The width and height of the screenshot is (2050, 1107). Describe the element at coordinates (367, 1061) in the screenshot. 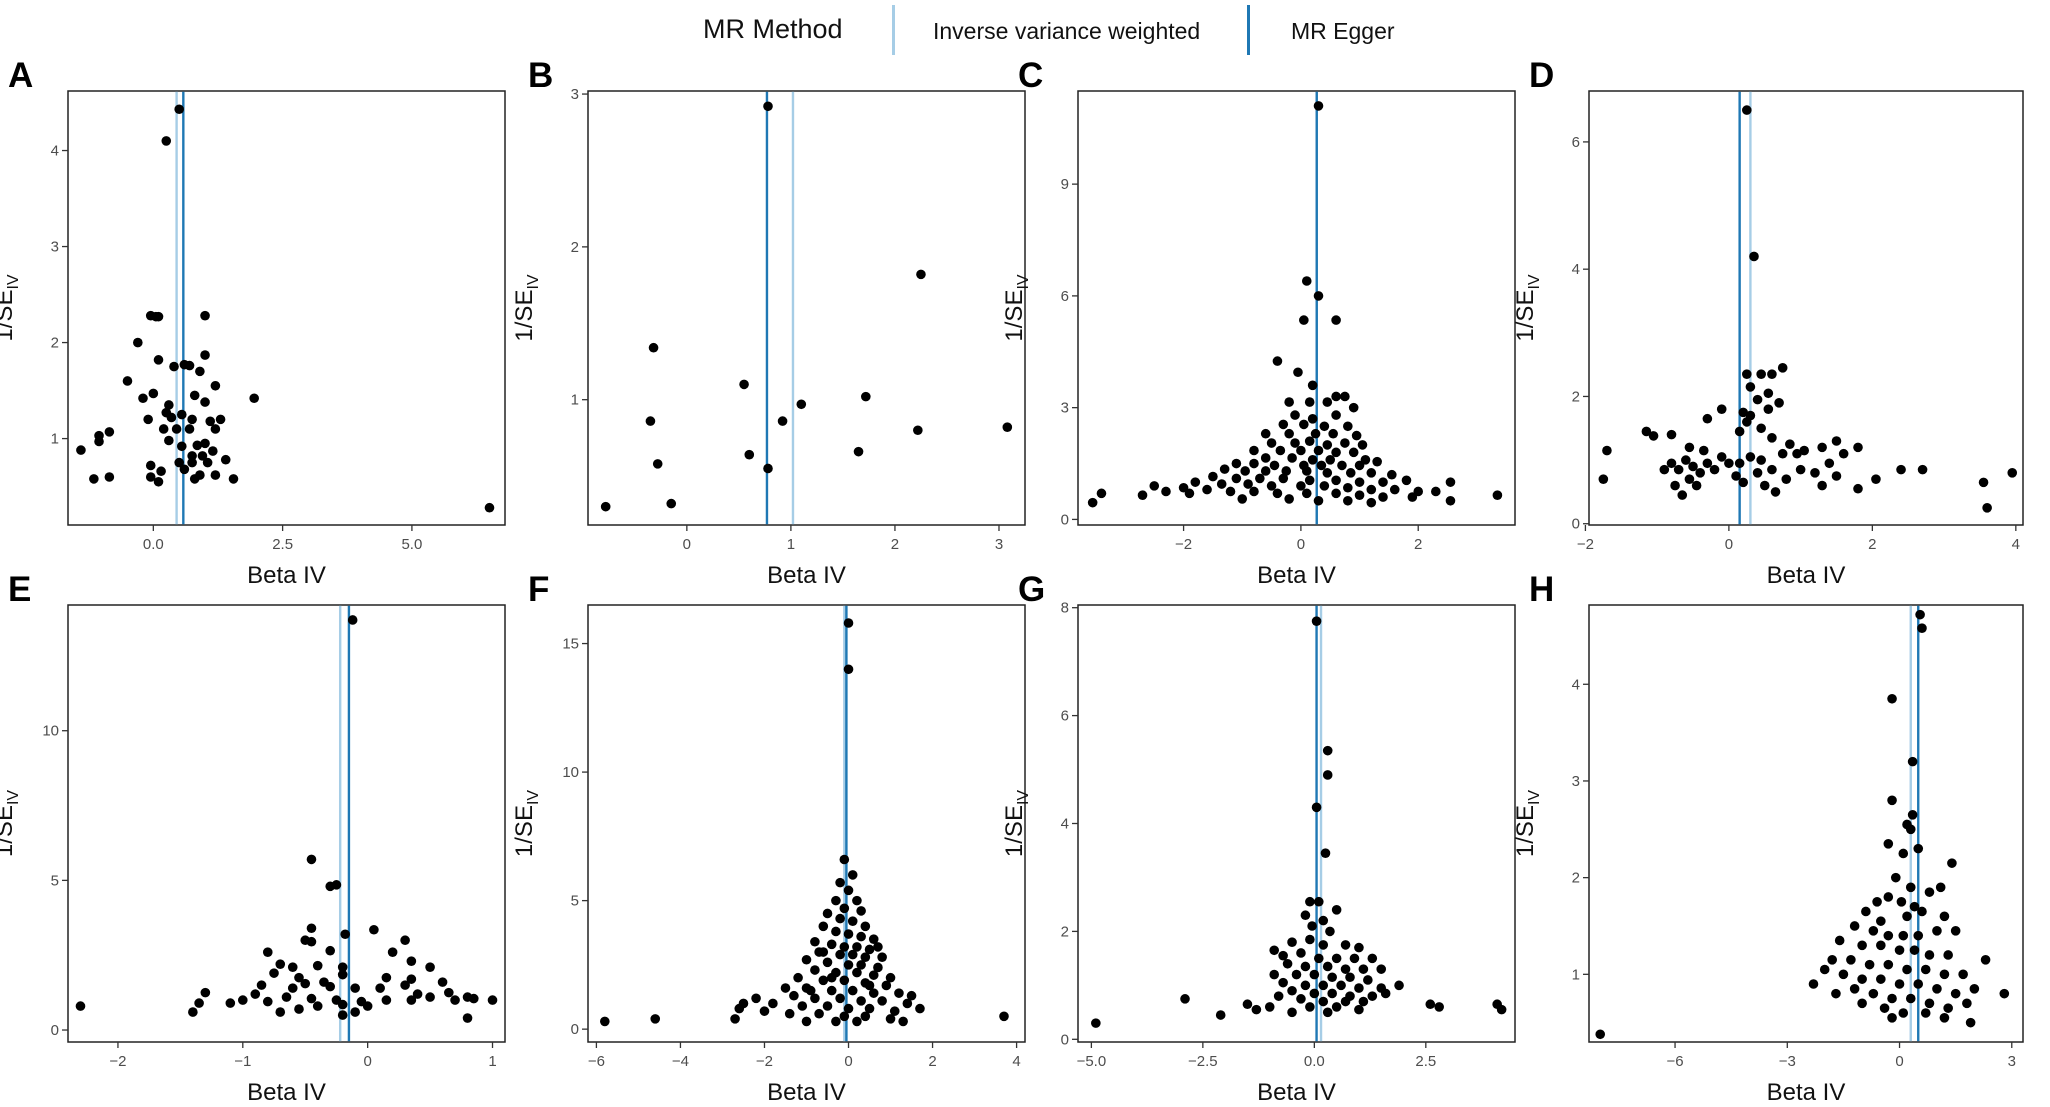

I see `x-tick-label-e-2: 0` at that location.